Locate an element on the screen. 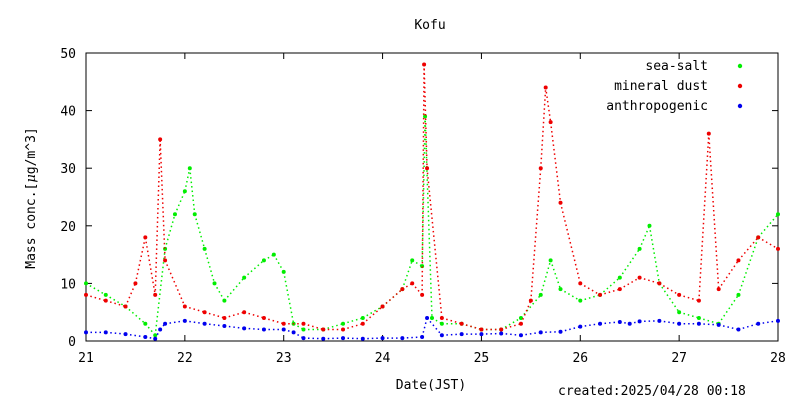 The width and height of the screenshot is (800, 400). y-axis-label-mu: μ is located at coordinates (31, 178).